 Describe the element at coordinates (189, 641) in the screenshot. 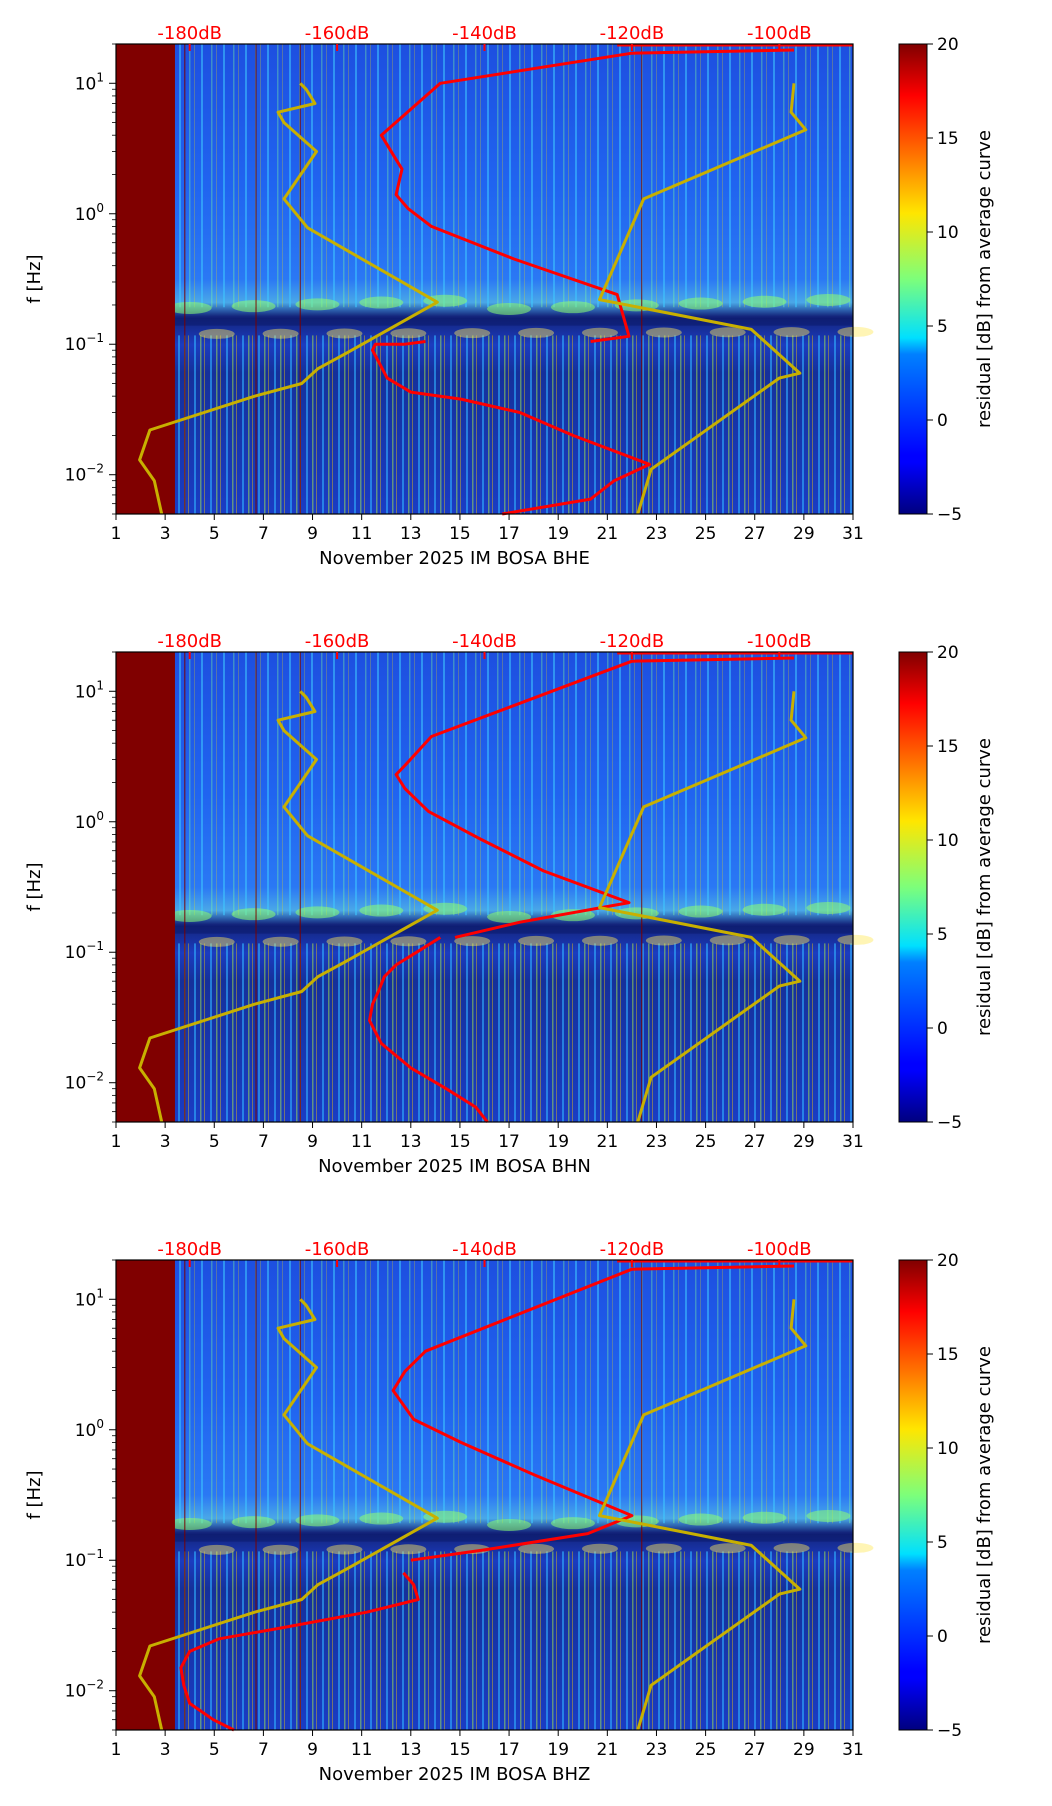

I see `db-scale-label: -180dB` at that location.